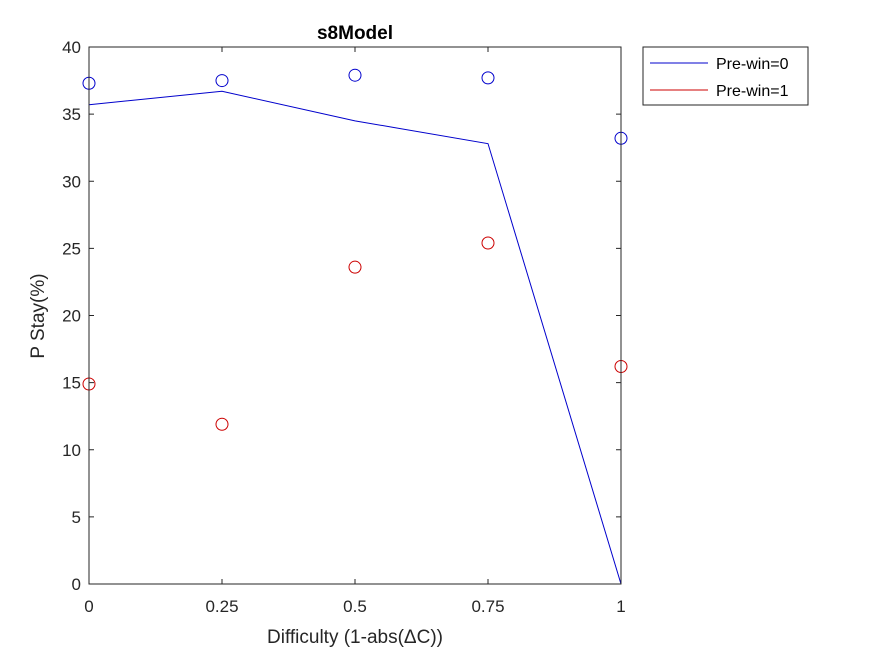 The image size is (875, 656). I want to click on x-tick-label: 1, so click(620, 606).